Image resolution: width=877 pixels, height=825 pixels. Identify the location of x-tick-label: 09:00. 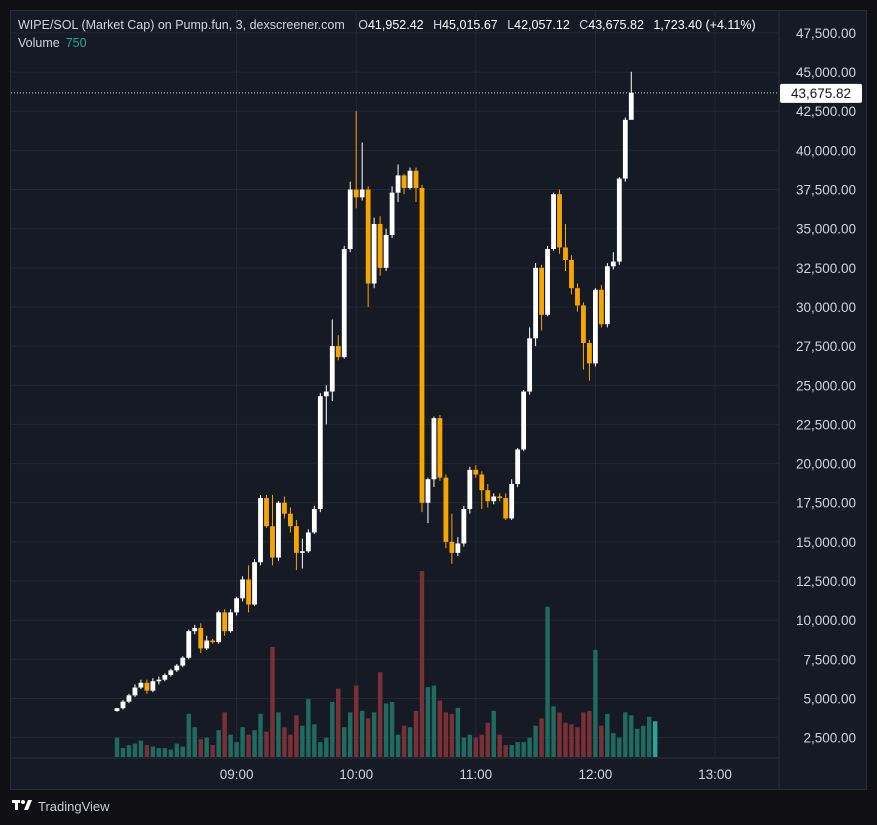
(237, 774).